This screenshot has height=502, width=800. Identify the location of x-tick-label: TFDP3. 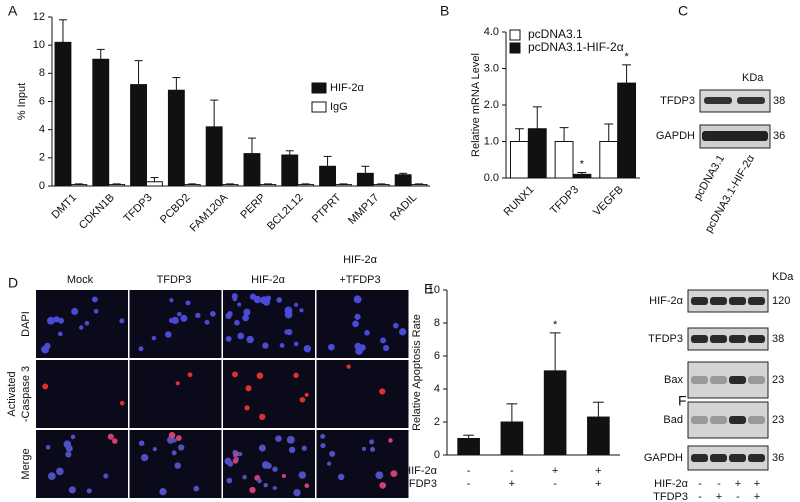
(564, 200).